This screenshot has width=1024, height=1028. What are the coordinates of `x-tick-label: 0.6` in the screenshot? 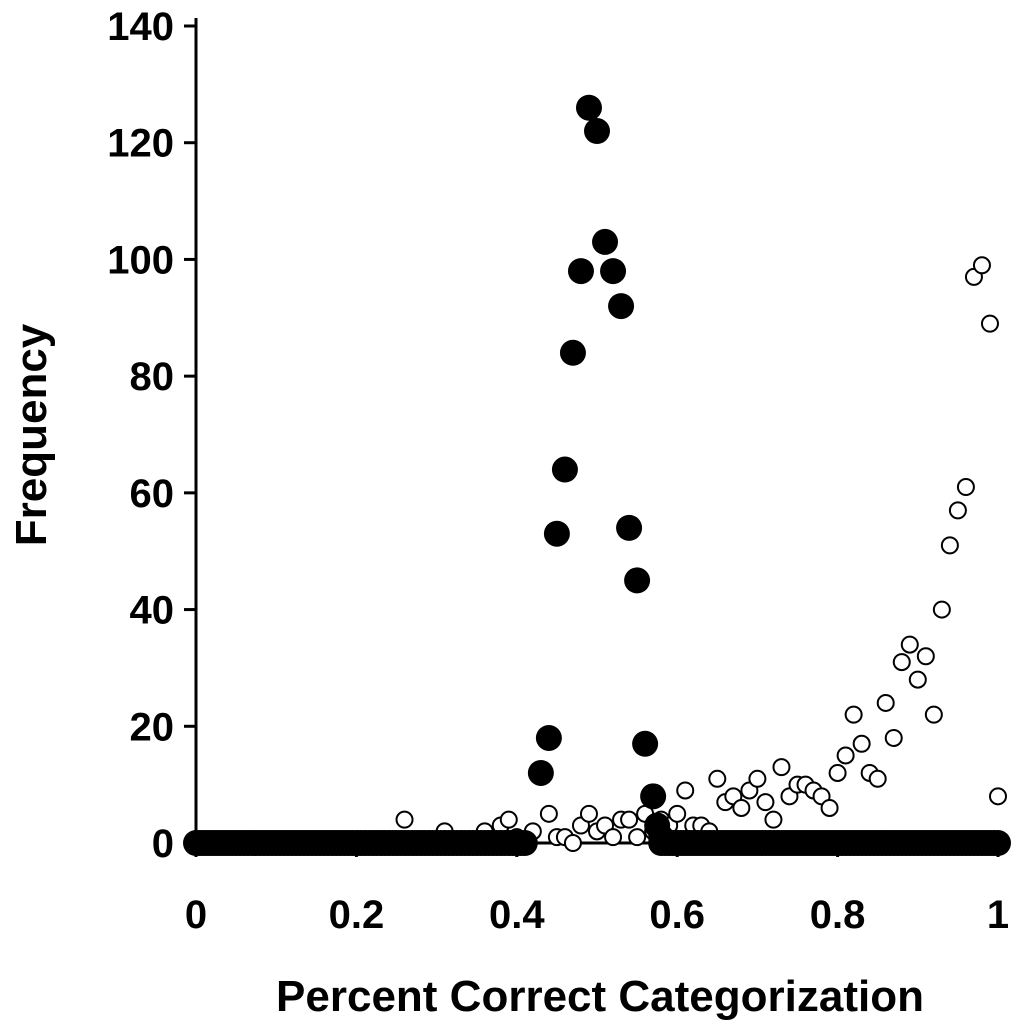 It's located at (677, 915).